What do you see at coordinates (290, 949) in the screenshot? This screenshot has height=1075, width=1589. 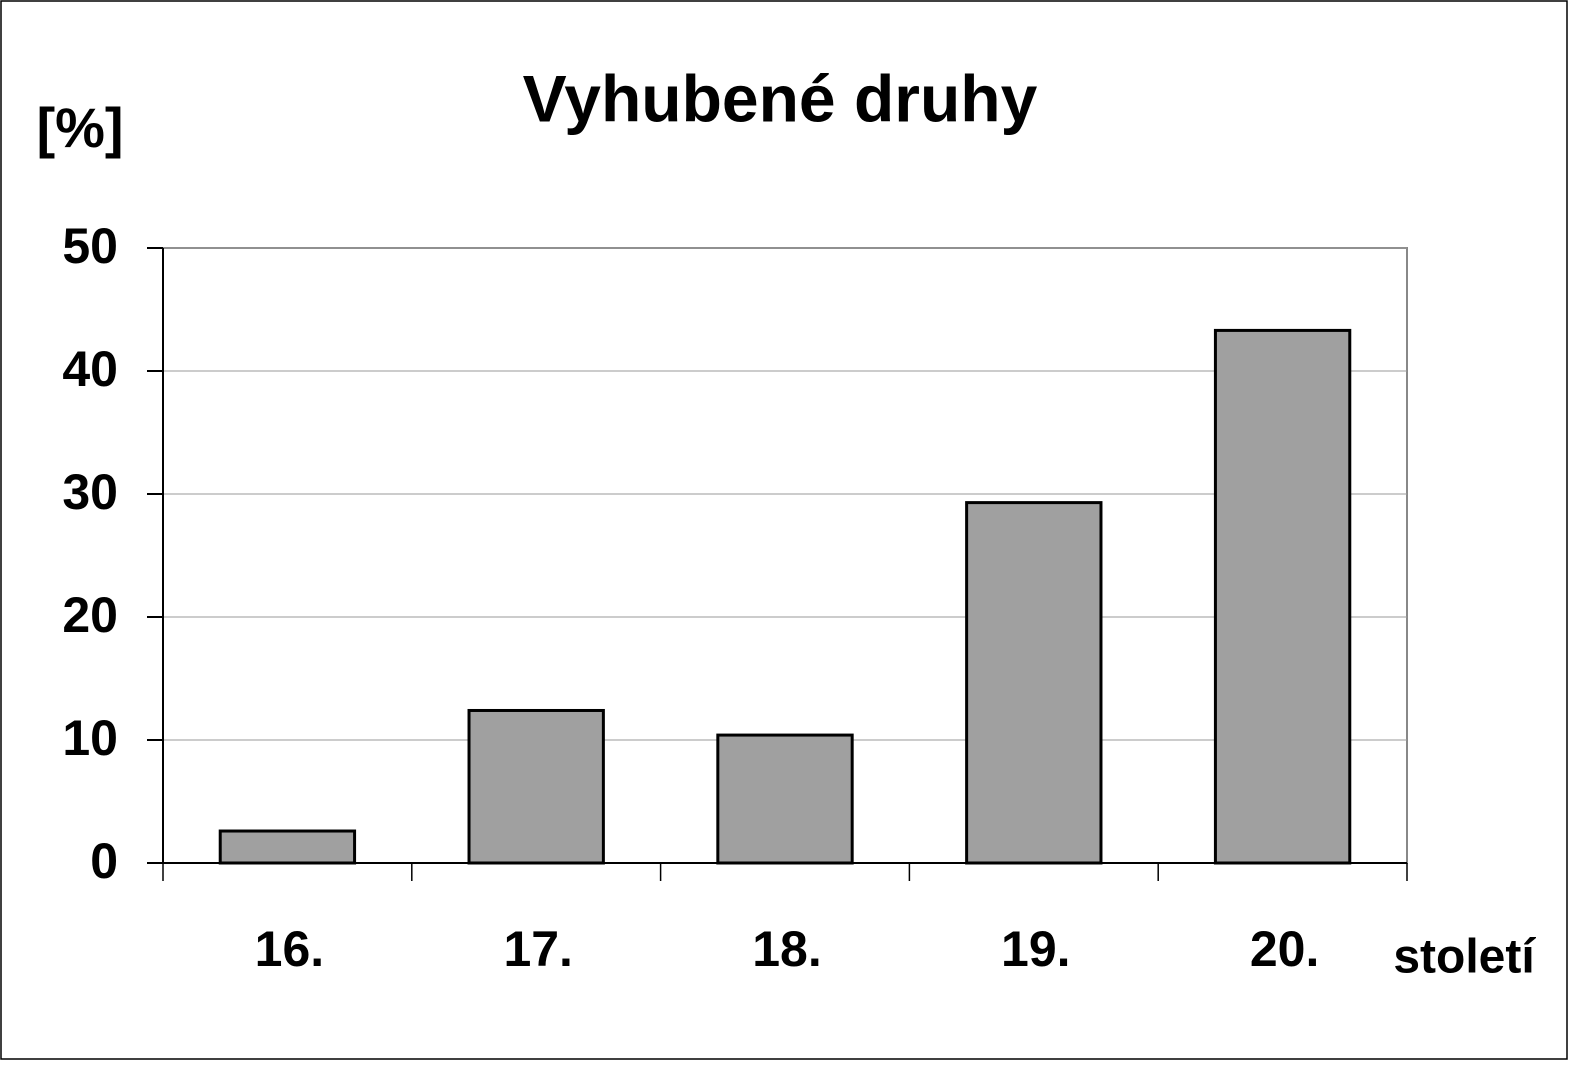 I see `x-tick-label: 16.` at bounding box center [290, 949].